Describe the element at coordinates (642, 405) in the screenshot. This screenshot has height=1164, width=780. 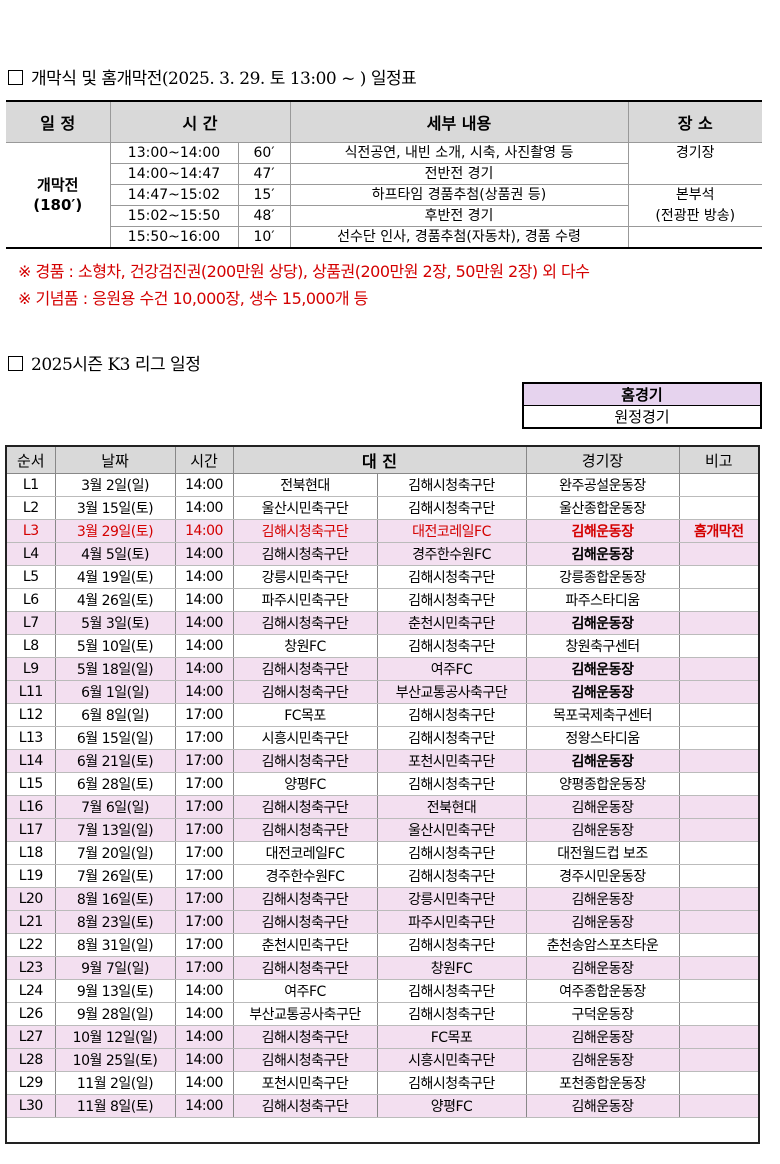
I see `legend: 홈경기 원정경기` at that location.